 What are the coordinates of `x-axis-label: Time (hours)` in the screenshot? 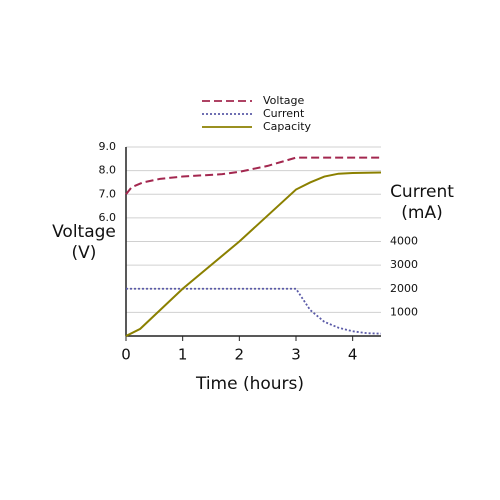 It's located at (249, 384).